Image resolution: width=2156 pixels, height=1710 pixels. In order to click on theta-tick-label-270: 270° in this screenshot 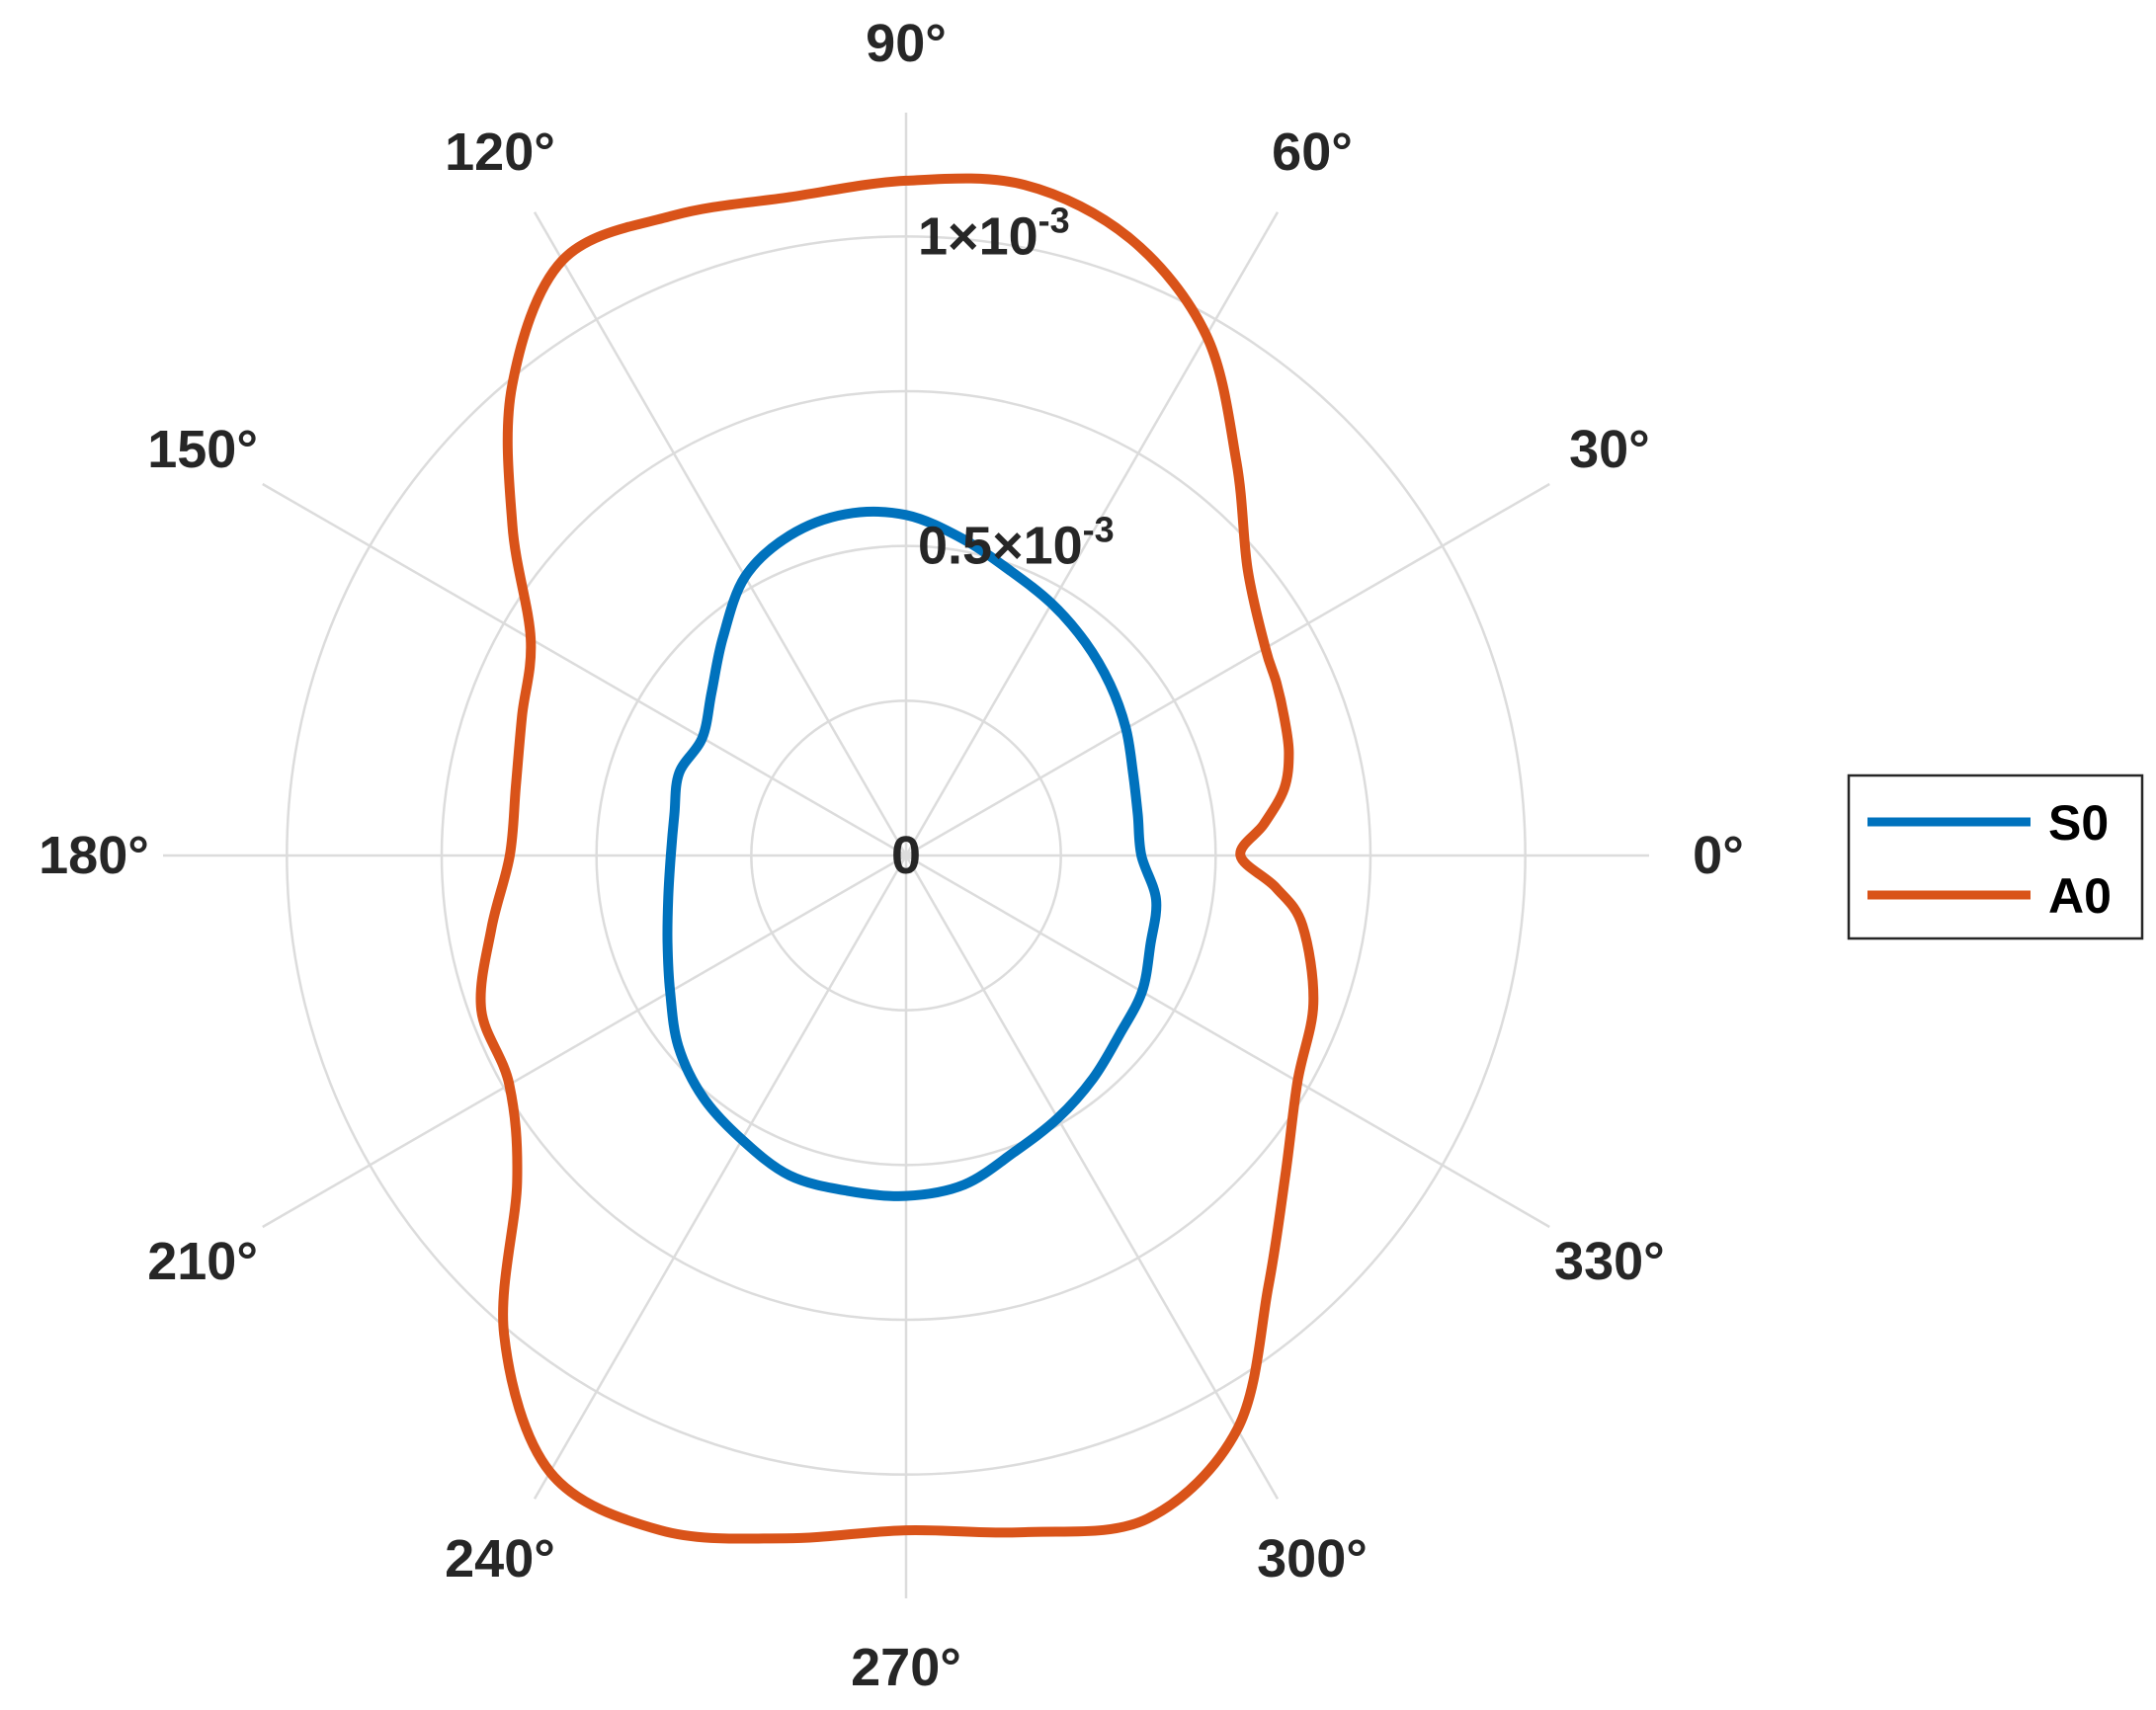, I will do `click(906, 1667)`.